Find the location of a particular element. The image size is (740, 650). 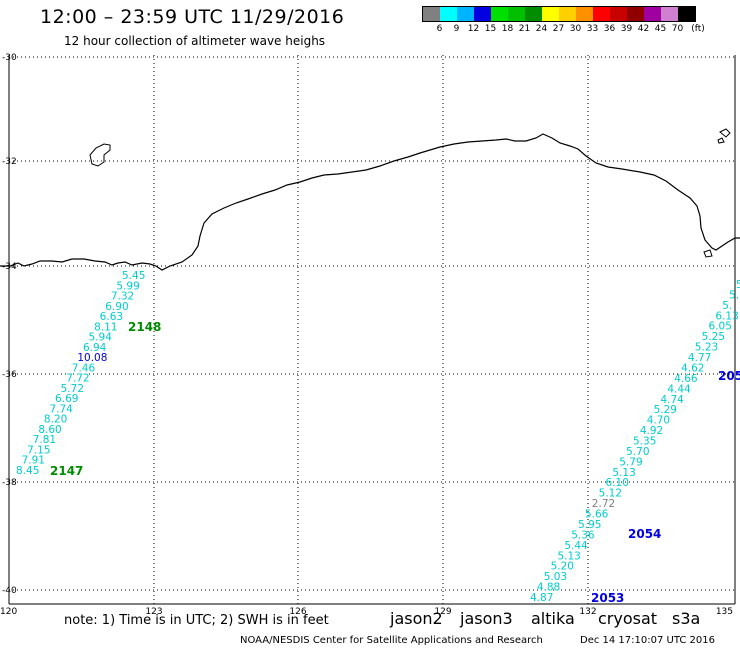

swh-value: 5.99 is located at coordinates (127, 286).